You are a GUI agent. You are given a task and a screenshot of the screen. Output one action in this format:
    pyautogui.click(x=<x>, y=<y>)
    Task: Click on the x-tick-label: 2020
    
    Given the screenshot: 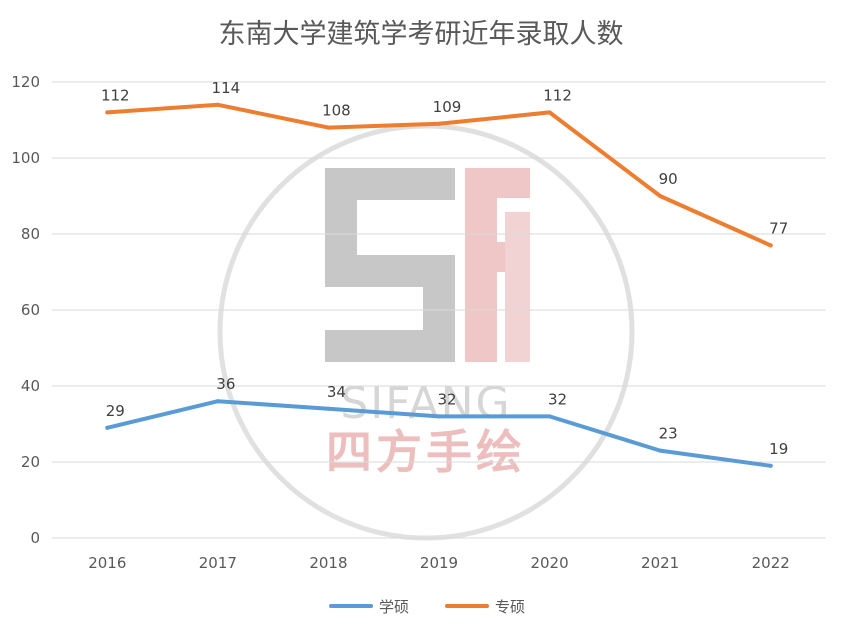 What is the action you would take?
    pyautogui.click(x=549, y=563)
    